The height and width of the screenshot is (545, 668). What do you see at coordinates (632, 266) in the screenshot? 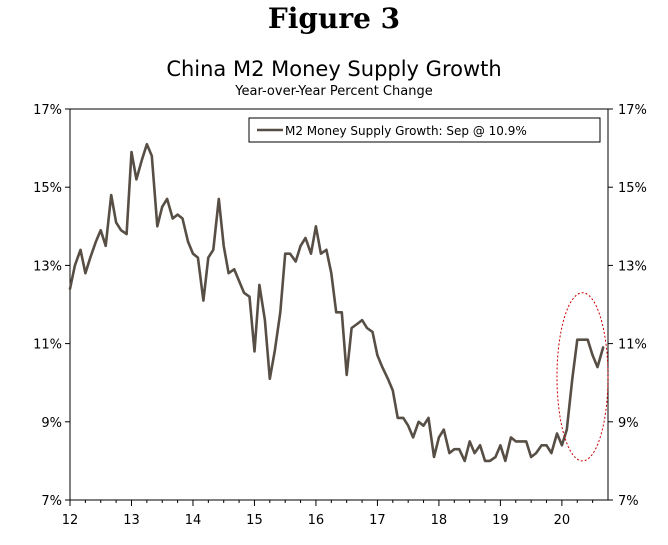
I see `y-tick-label-right: 13%` at bounding box center [632, 266].